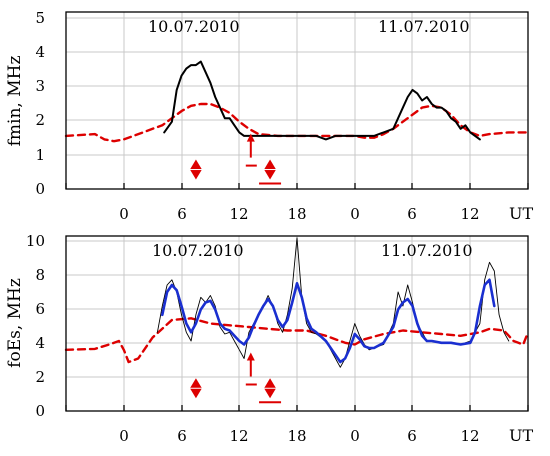  Describe the element at coordinates (521, 435) in the screenshot. I see `x-unit-label-foEs: UT` at that location.